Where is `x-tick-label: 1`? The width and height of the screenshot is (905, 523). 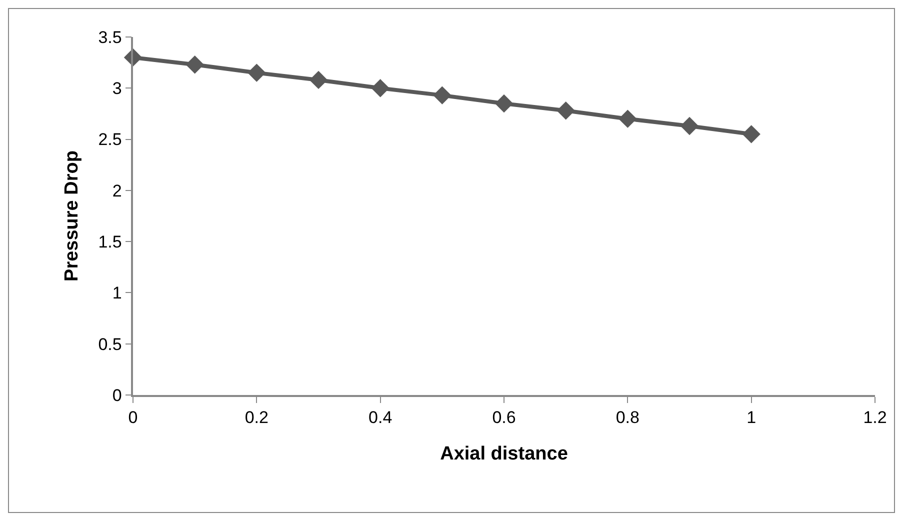
x-tick-label: 1 is located at coordinates (751, 418).